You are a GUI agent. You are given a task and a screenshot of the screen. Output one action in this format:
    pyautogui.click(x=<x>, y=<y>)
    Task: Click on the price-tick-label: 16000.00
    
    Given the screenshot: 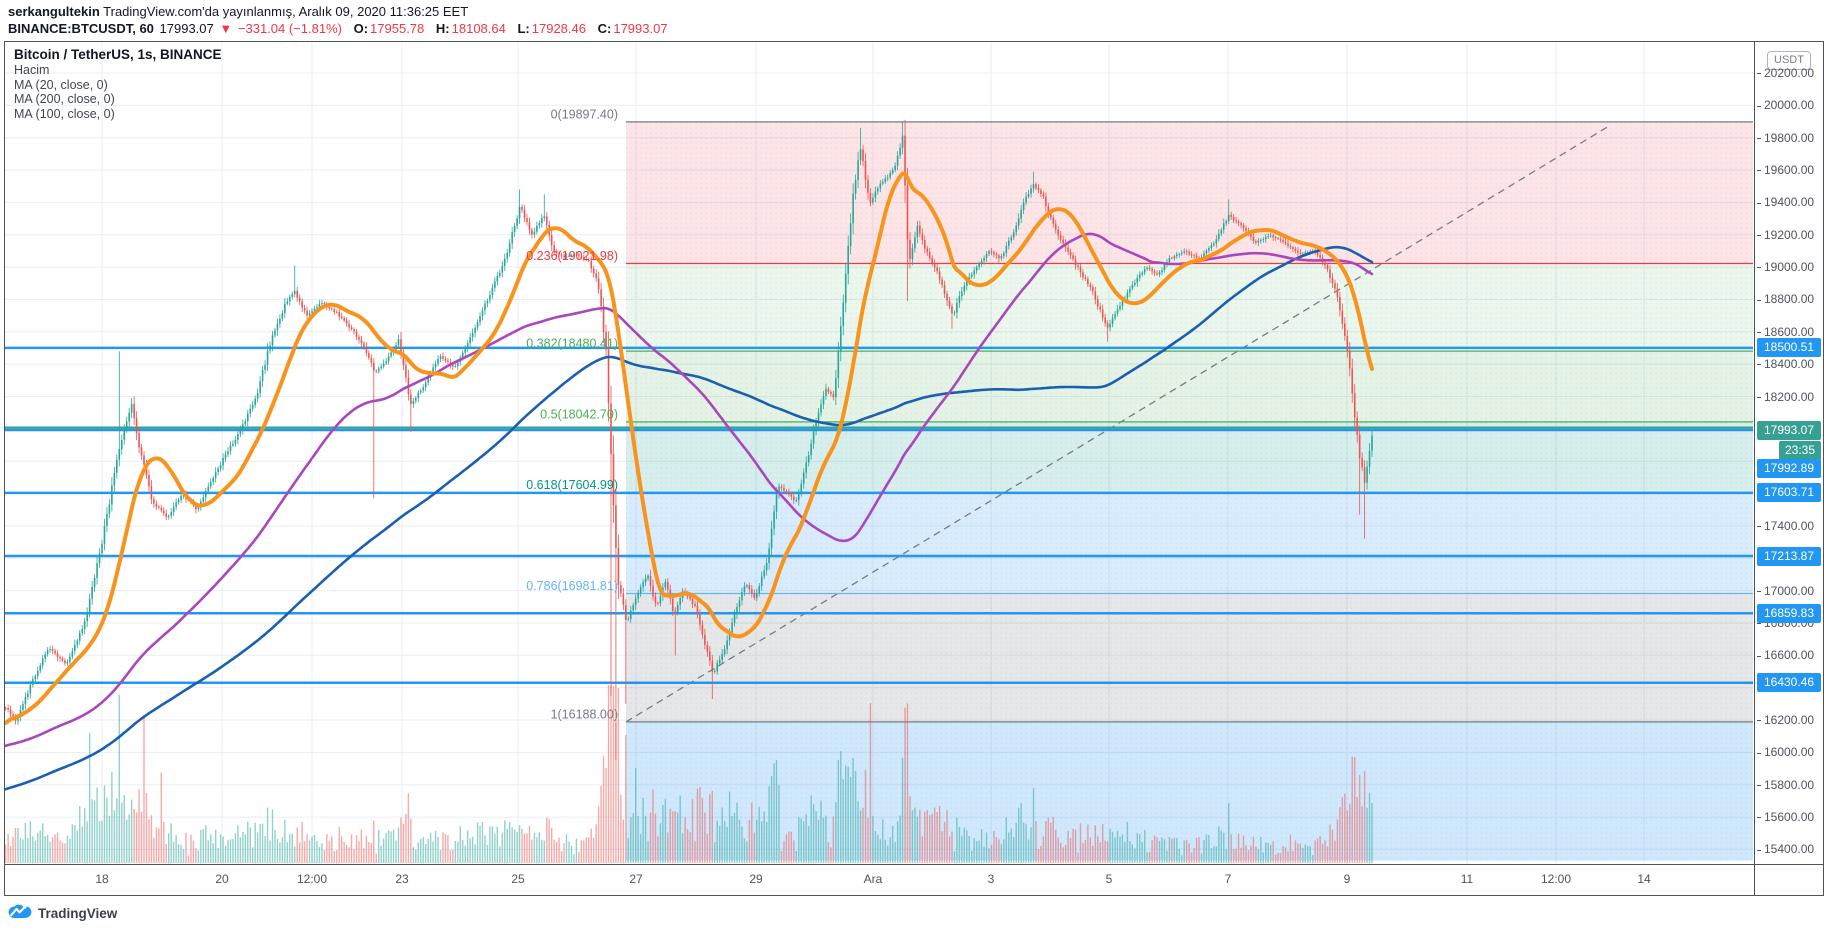 What is the action you would take?
    pyautogui.click(x=1789, y=752)
    